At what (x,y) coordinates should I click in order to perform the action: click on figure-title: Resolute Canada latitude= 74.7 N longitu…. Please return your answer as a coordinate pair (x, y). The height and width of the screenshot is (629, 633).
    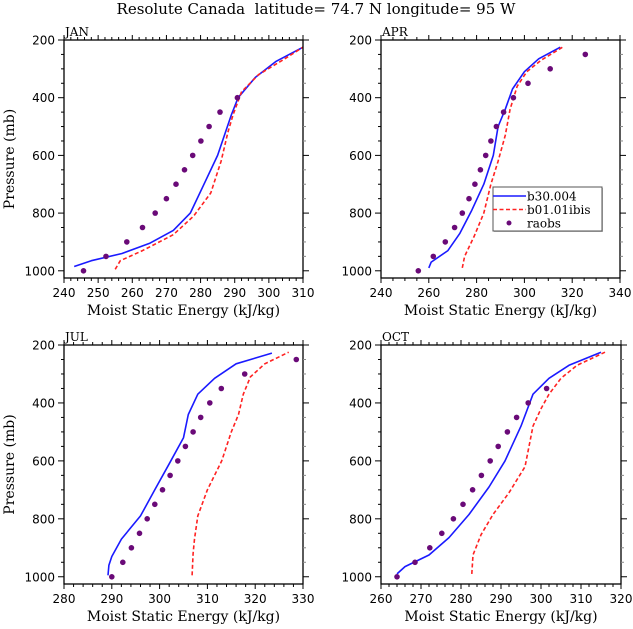
    Looking at the image, I should click on (317, 9).